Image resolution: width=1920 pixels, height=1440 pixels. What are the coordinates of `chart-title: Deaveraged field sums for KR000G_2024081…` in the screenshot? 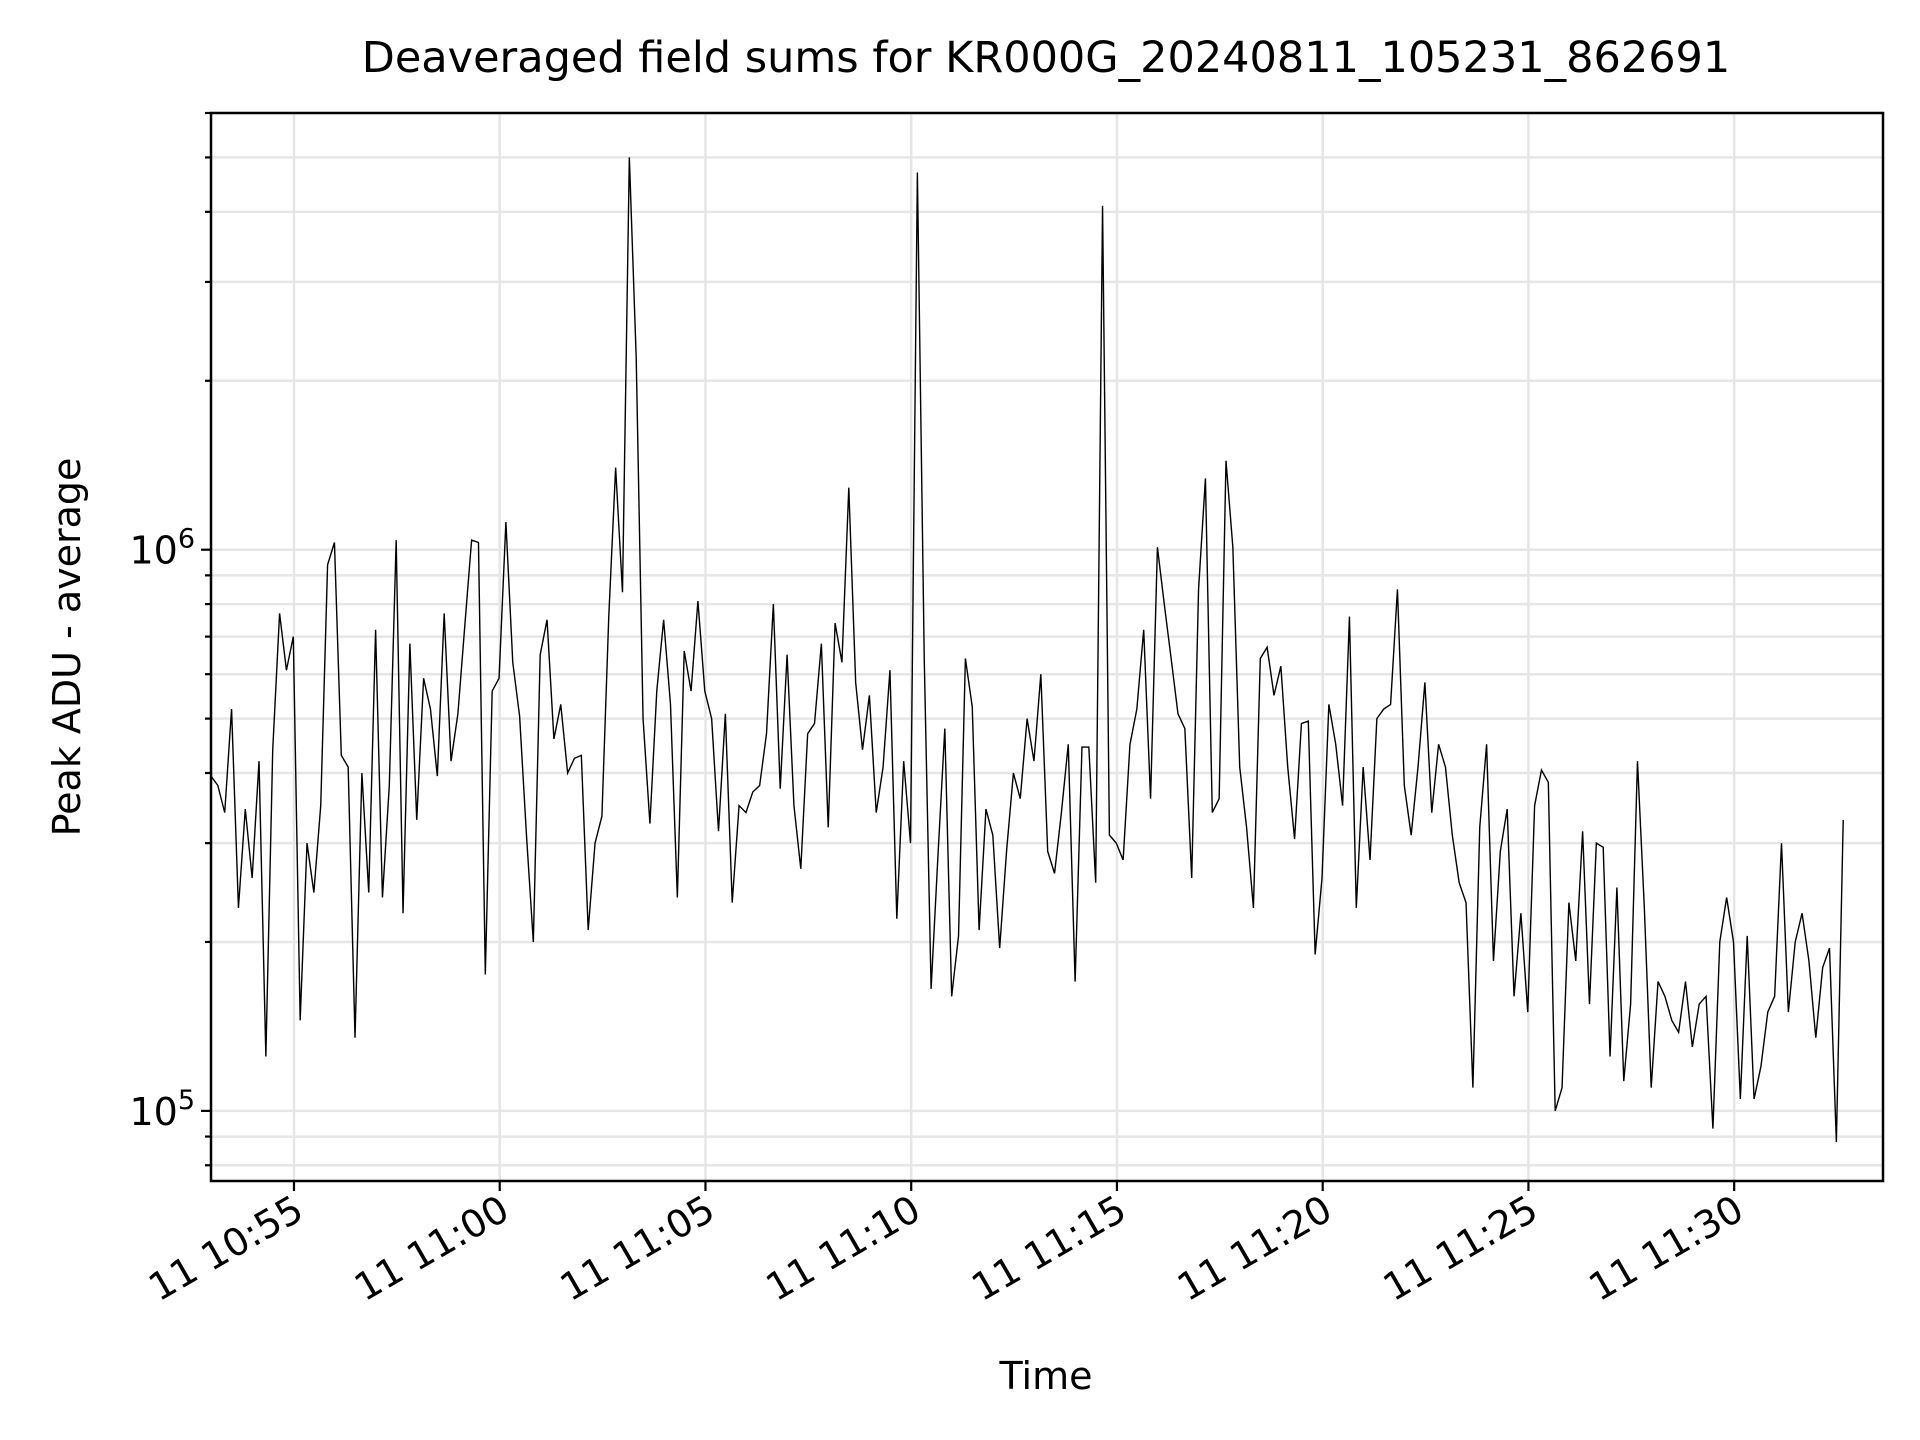 It's located at (1046, 58).